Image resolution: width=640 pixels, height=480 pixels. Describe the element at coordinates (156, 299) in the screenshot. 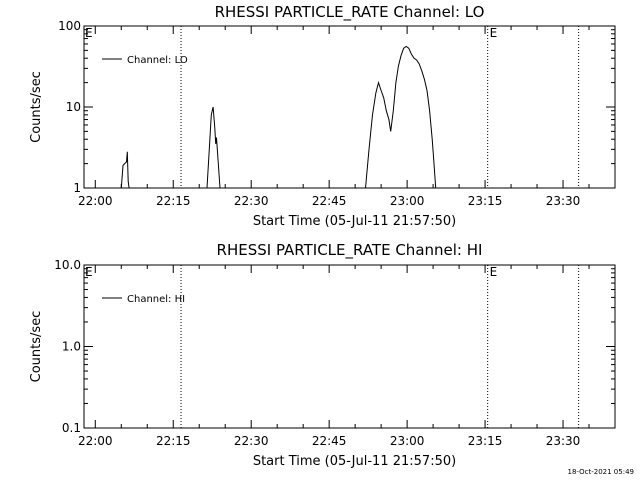

I see `legend-entry: Channel: HI` at that location.